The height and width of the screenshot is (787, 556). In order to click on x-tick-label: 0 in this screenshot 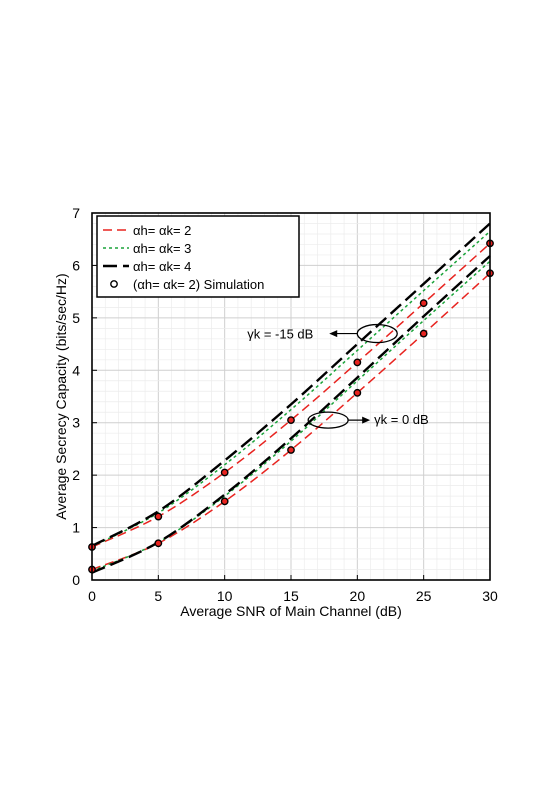, I will do `click(92, 596)`.